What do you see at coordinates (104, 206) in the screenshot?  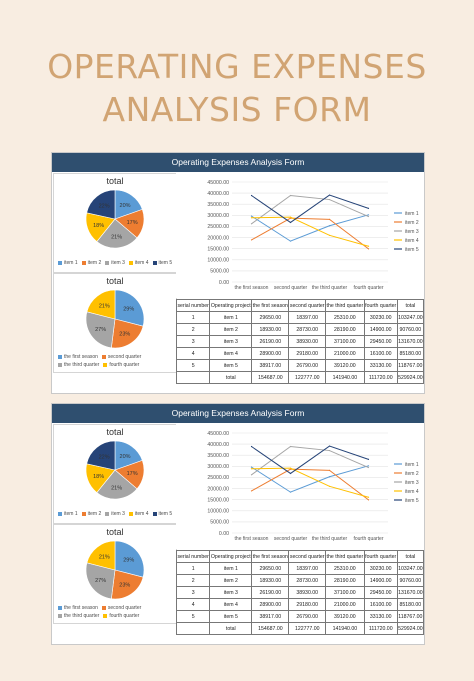 I see `pie-data-label: 22%` at bounding box center [104, 206].